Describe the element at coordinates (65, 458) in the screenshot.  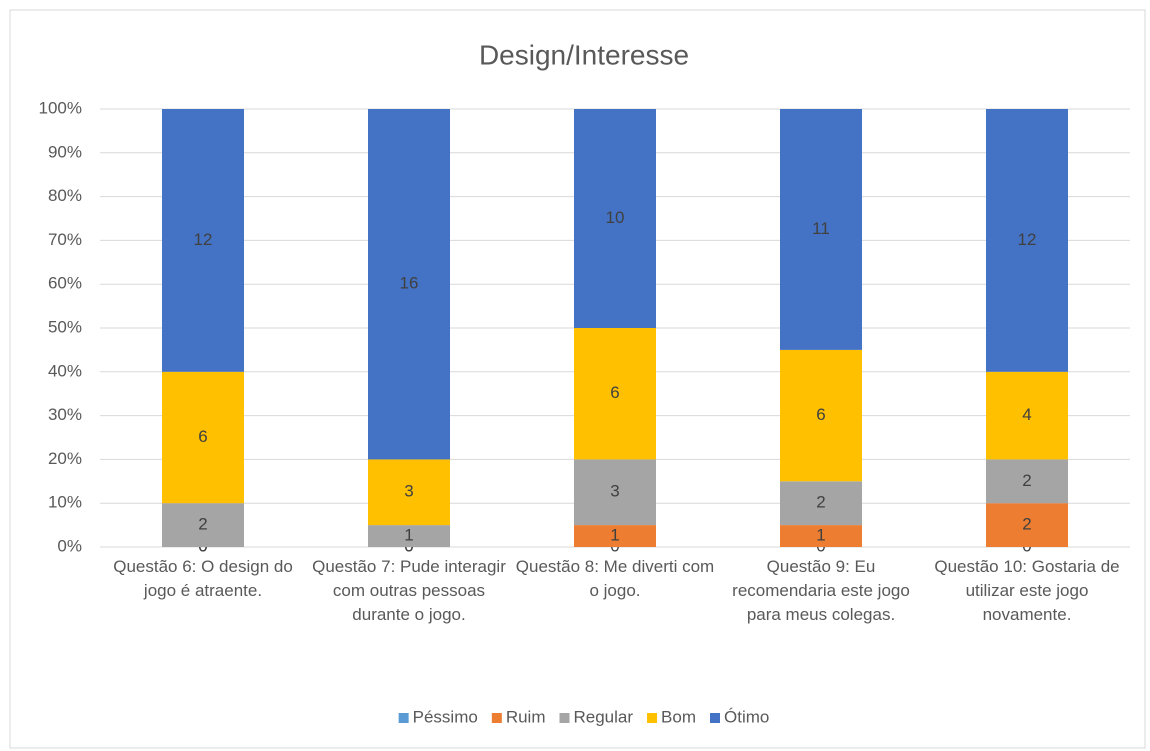
I see `y-tick-label: 20%` at that location.